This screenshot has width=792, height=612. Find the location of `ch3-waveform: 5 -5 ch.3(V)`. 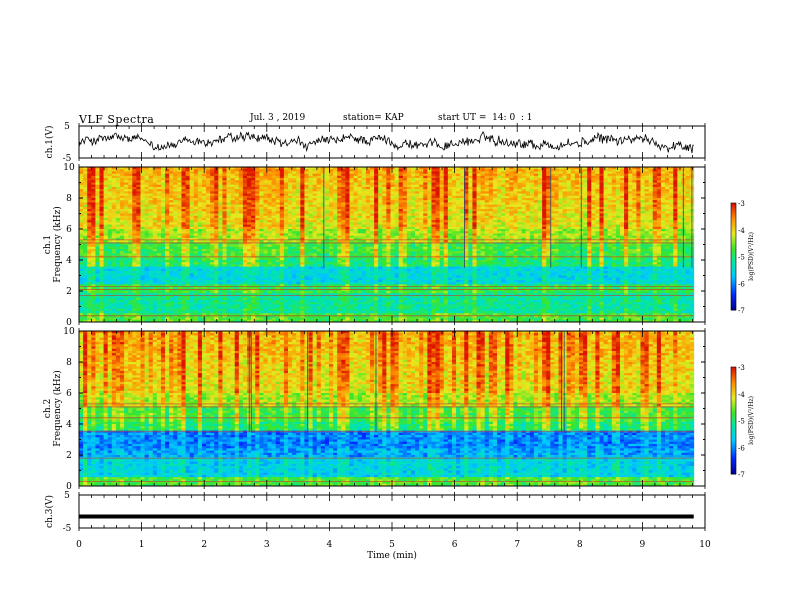

ch3-waveform: 5 -5 ch.3(V) is located at coordinates (375, 512).